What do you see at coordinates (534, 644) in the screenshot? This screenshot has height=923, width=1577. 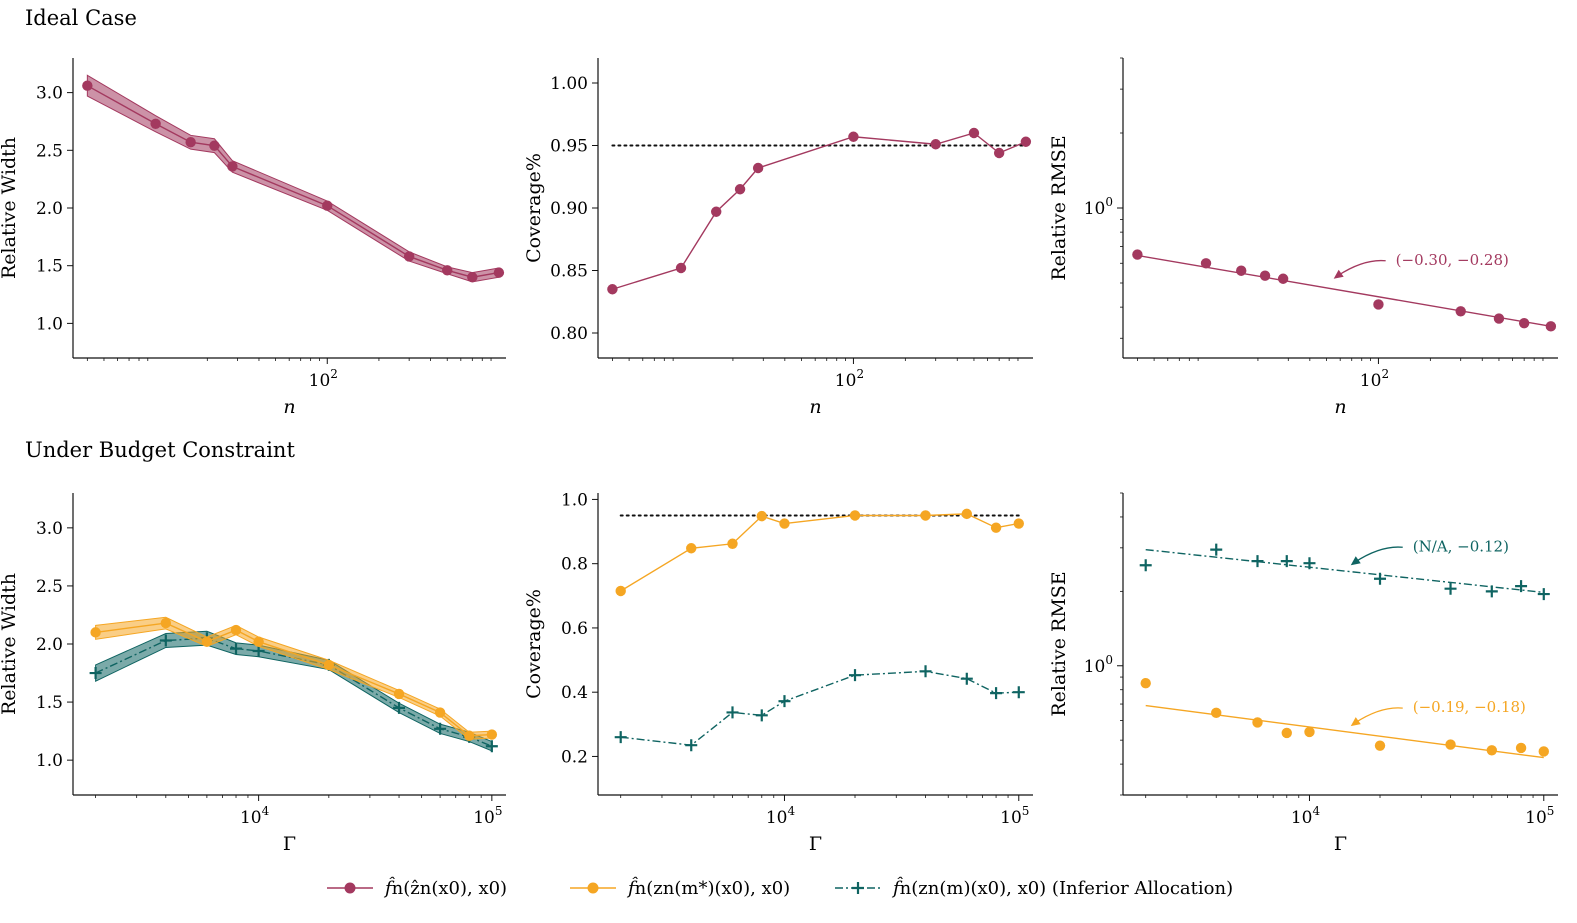 I see `y-axis-label: Coverage%` at bounding box center [534, 644].